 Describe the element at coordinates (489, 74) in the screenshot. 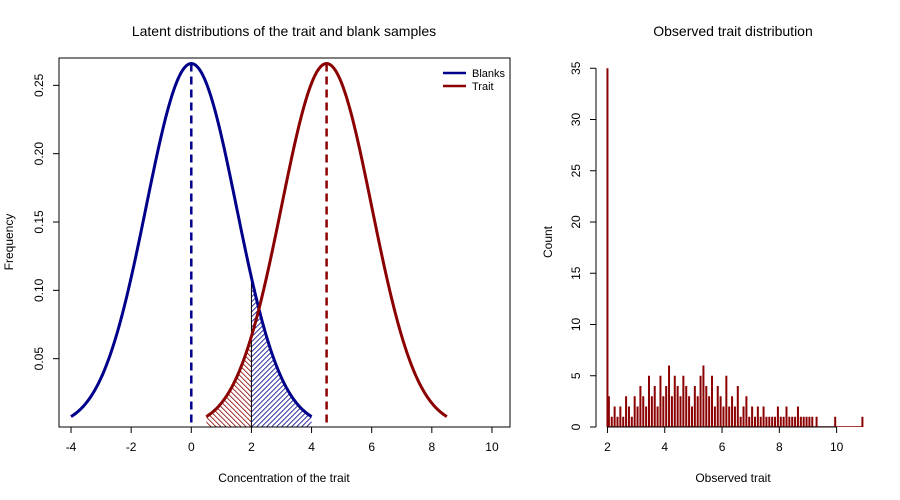

I see `legend-label-blanks: Blanks` at that location.